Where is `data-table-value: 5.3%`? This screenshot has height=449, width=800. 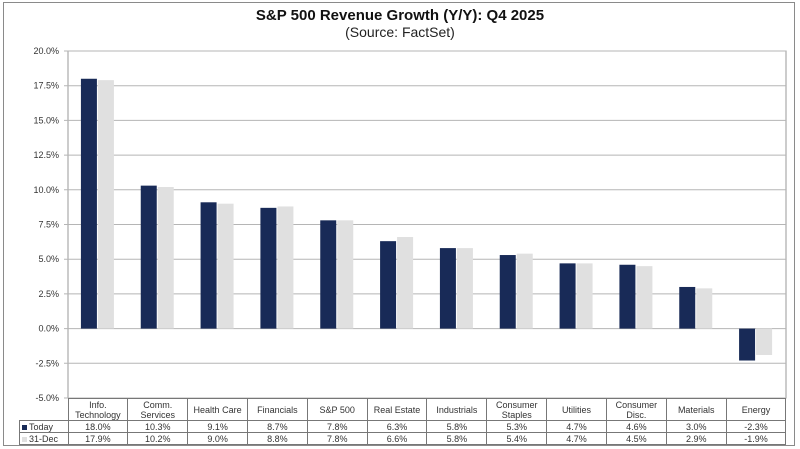 data-table-value: 5.3% is located at coordinates (517, 426).